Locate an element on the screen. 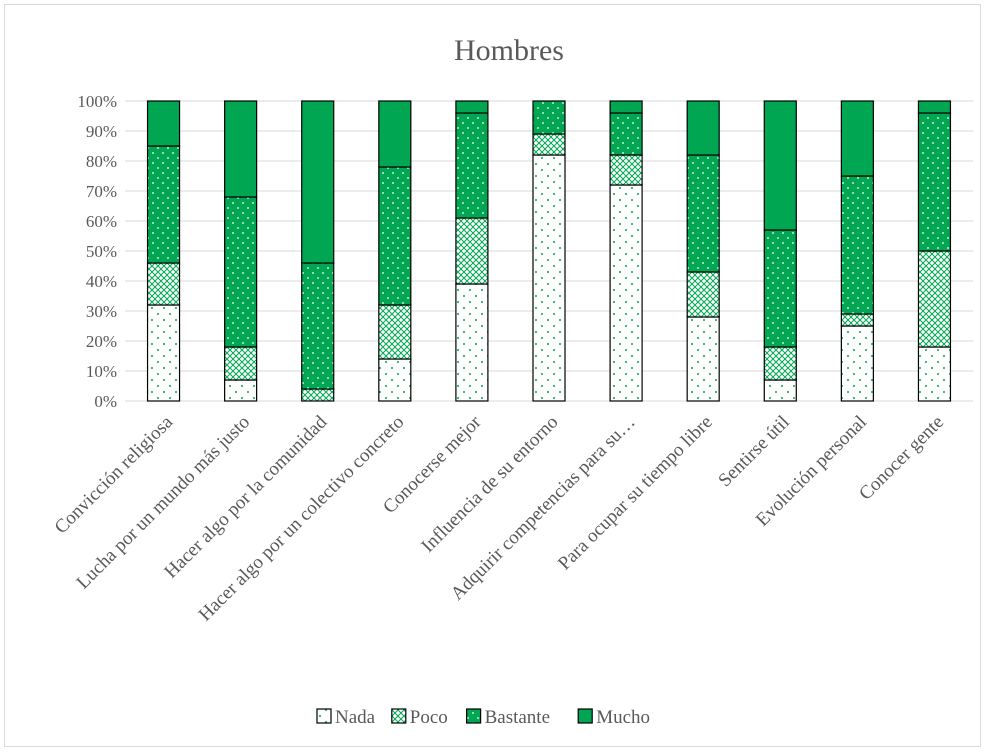 This screenshot has height=753, width=987. chart-title: Hombres is located at coordinates (509, 50).